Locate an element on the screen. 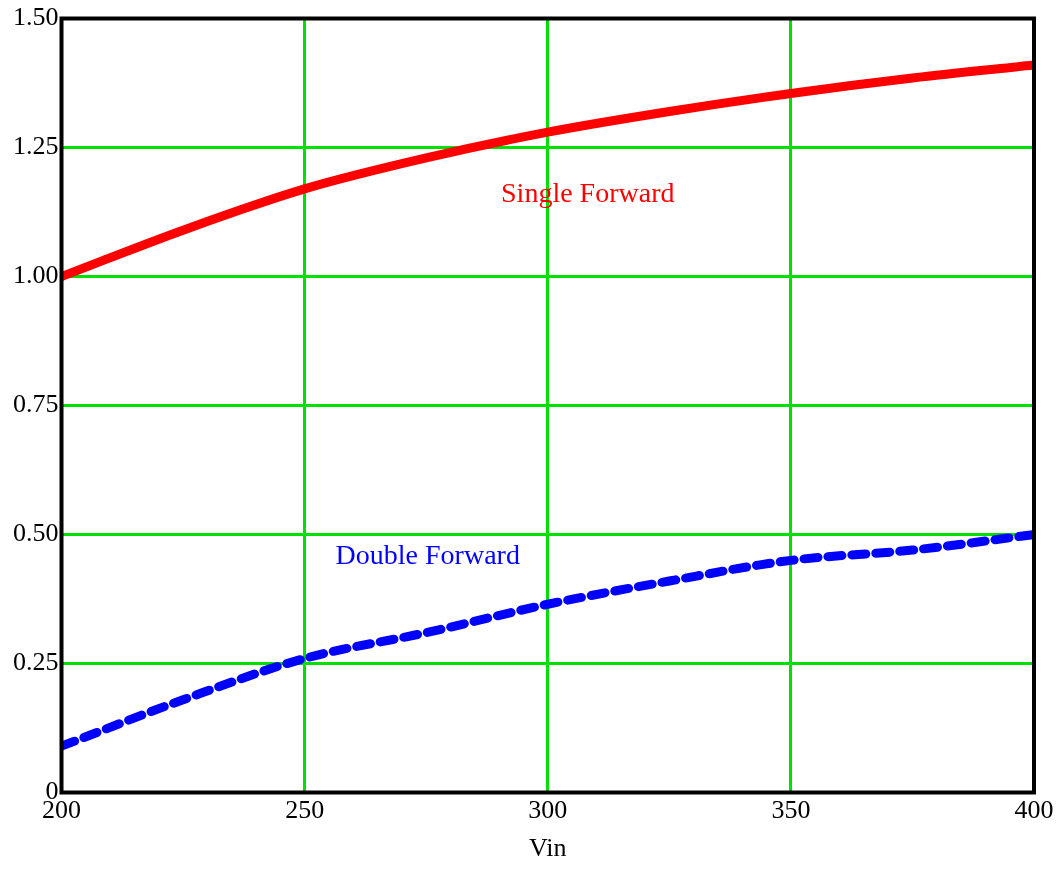 The image size is (1064, 874). x-tick-label: 350 is located at coordinates (791, 810).